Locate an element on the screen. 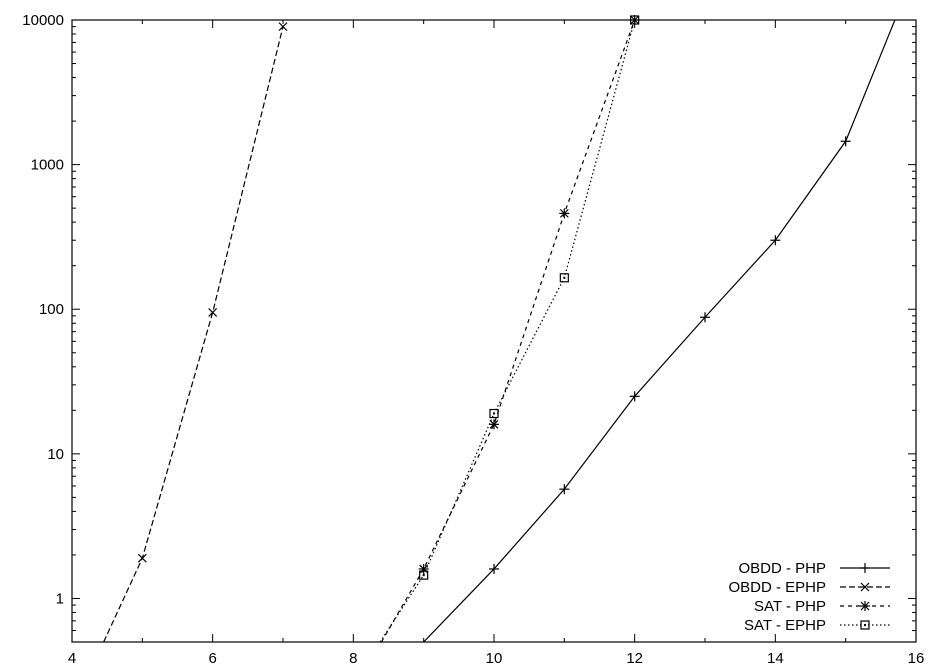 This screenshot has width=930, height=670. y-tick-label: 10000 is located at coordinates (43, 20).